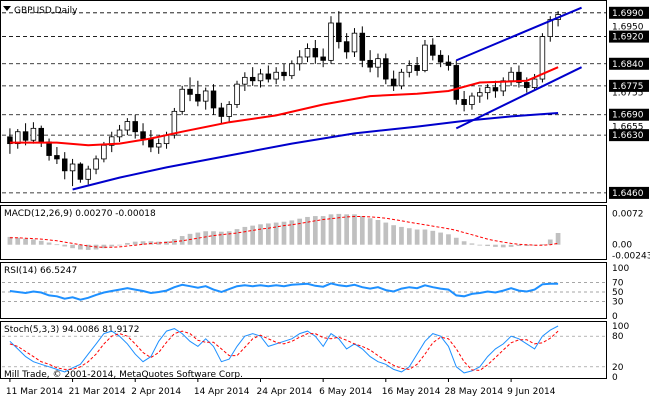  What do you see at coordinates (40, 271) in the screenshot?
I see `rsi-pane-title: RSI(14) 66.5247` at bounding box center [40, 271].